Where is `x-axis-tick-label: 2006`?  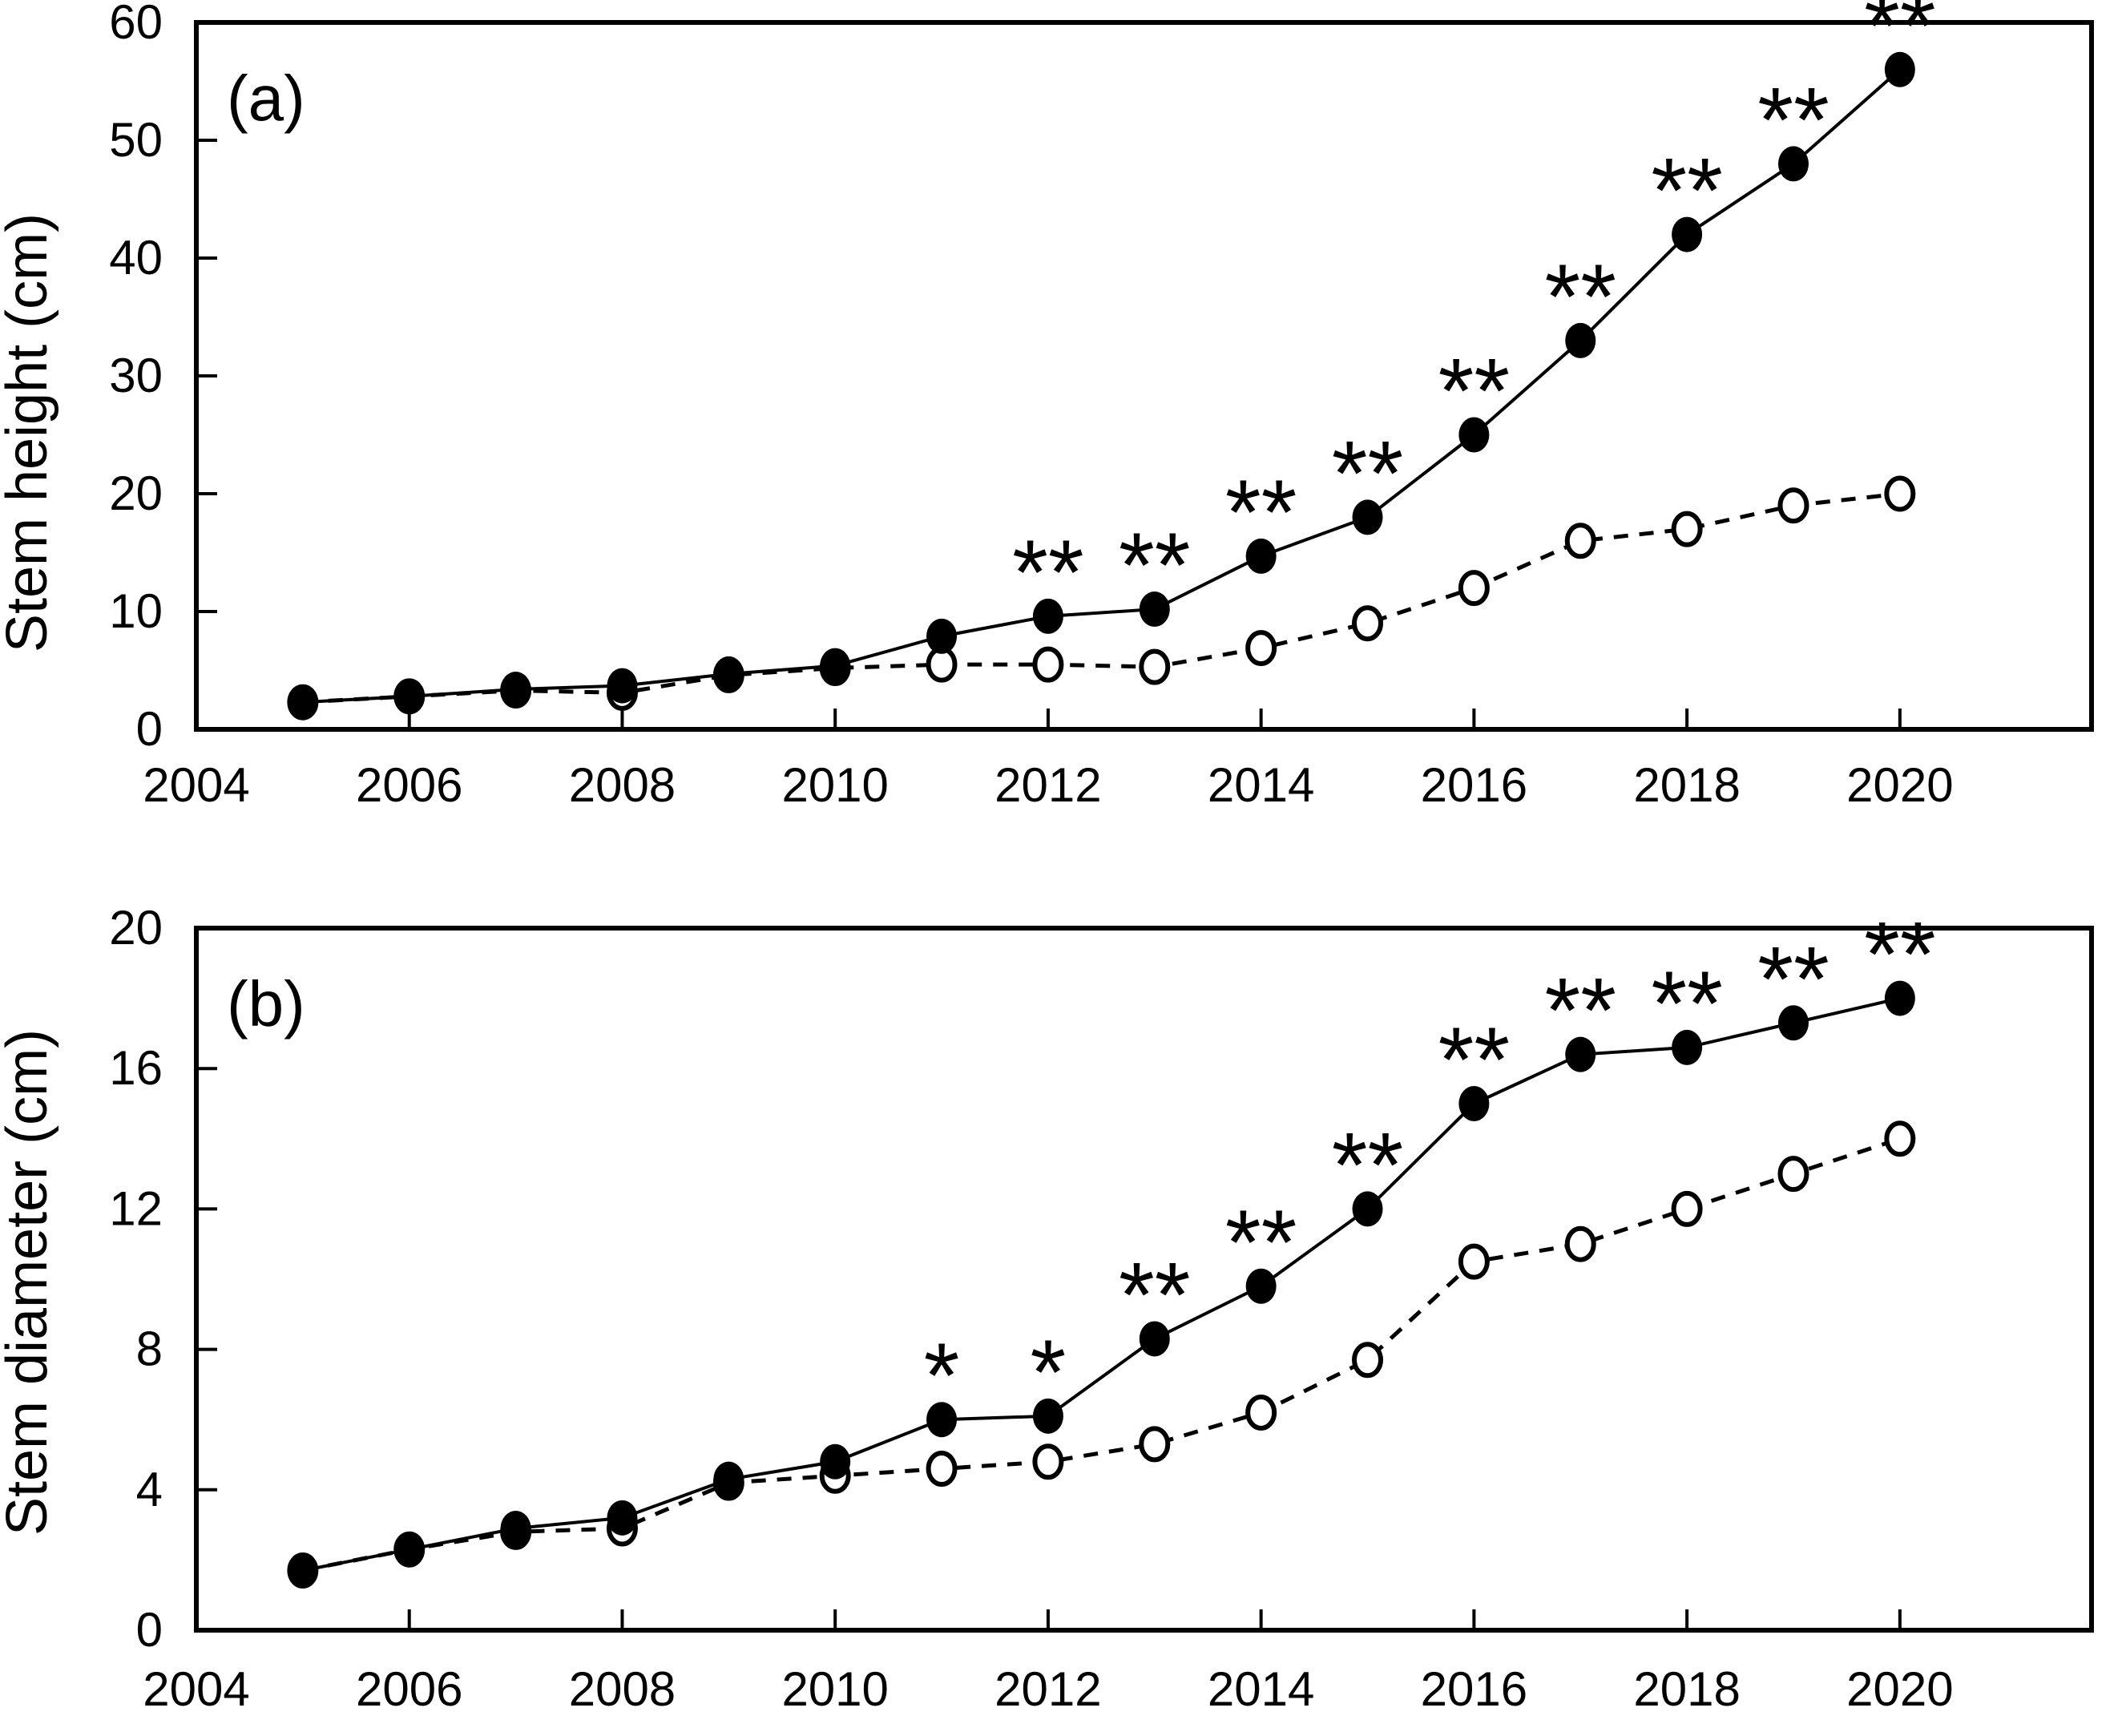
x-axis-tick-label: 2006 is located at coordinates (409, 1689).